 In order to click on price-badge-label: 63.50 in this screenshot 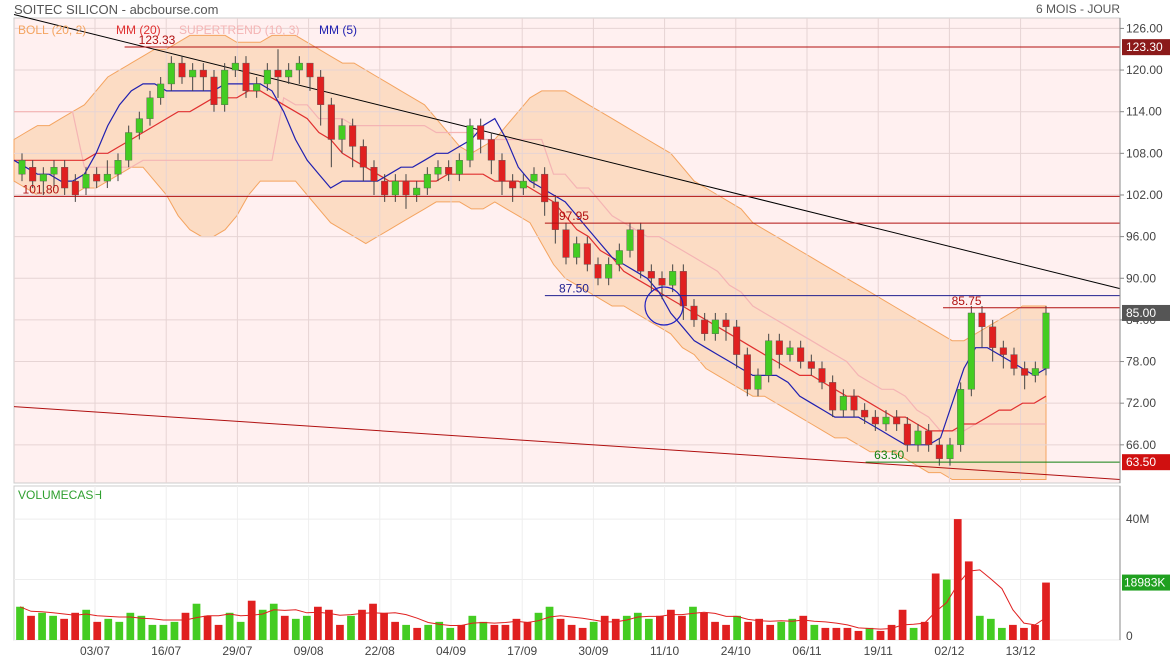, I will do `click(1141, 462)`.